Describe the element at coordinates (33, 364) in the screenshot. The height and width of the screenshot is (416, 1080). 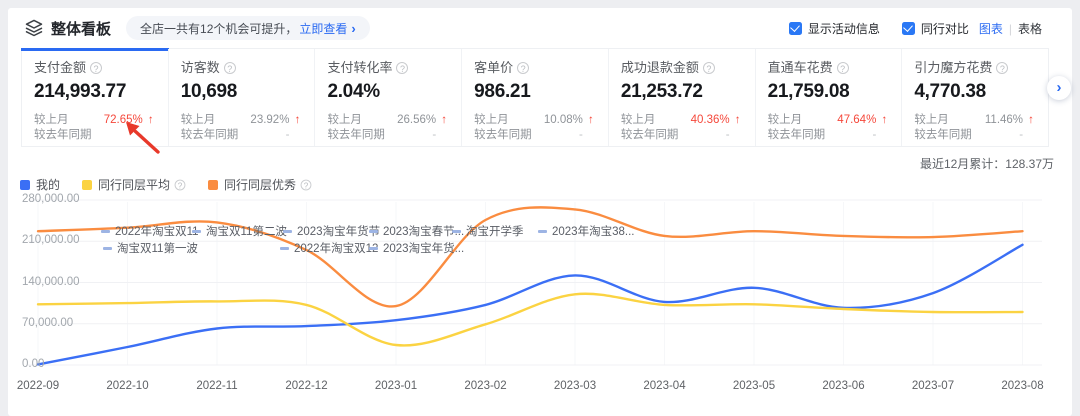
I see `y-axis-tick: 0.00` at that location.